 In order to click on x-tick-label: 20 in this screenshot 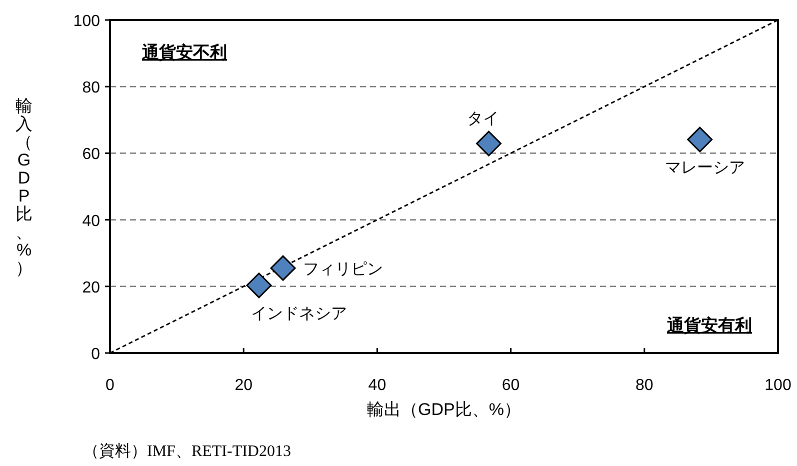, I will do `click(243, 385)`.